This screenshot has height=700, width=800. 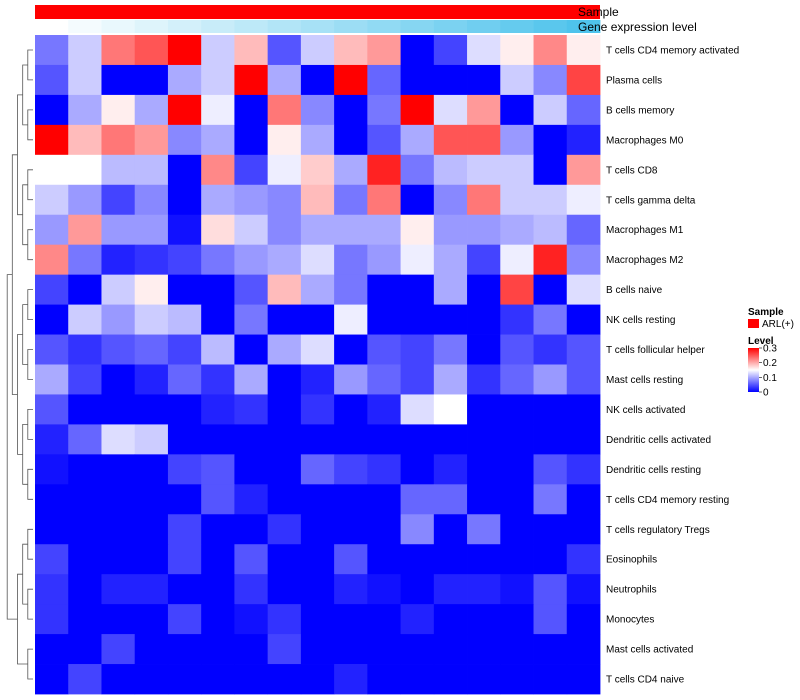 What do you see at coordinates (351, 589) in the screenshot?
I see `heatmap-cell-r18-c9` at bounding box center [351, 589].